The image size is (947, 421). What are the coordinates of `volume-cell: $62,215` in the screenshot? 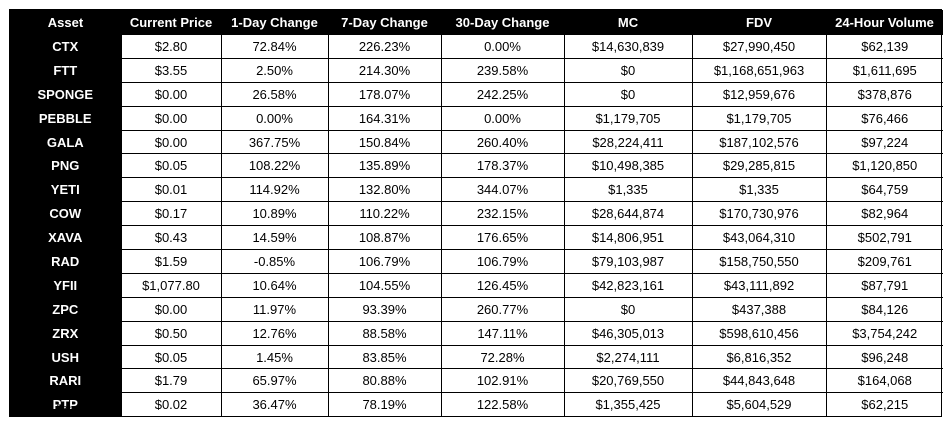 It's located at (885, 405).